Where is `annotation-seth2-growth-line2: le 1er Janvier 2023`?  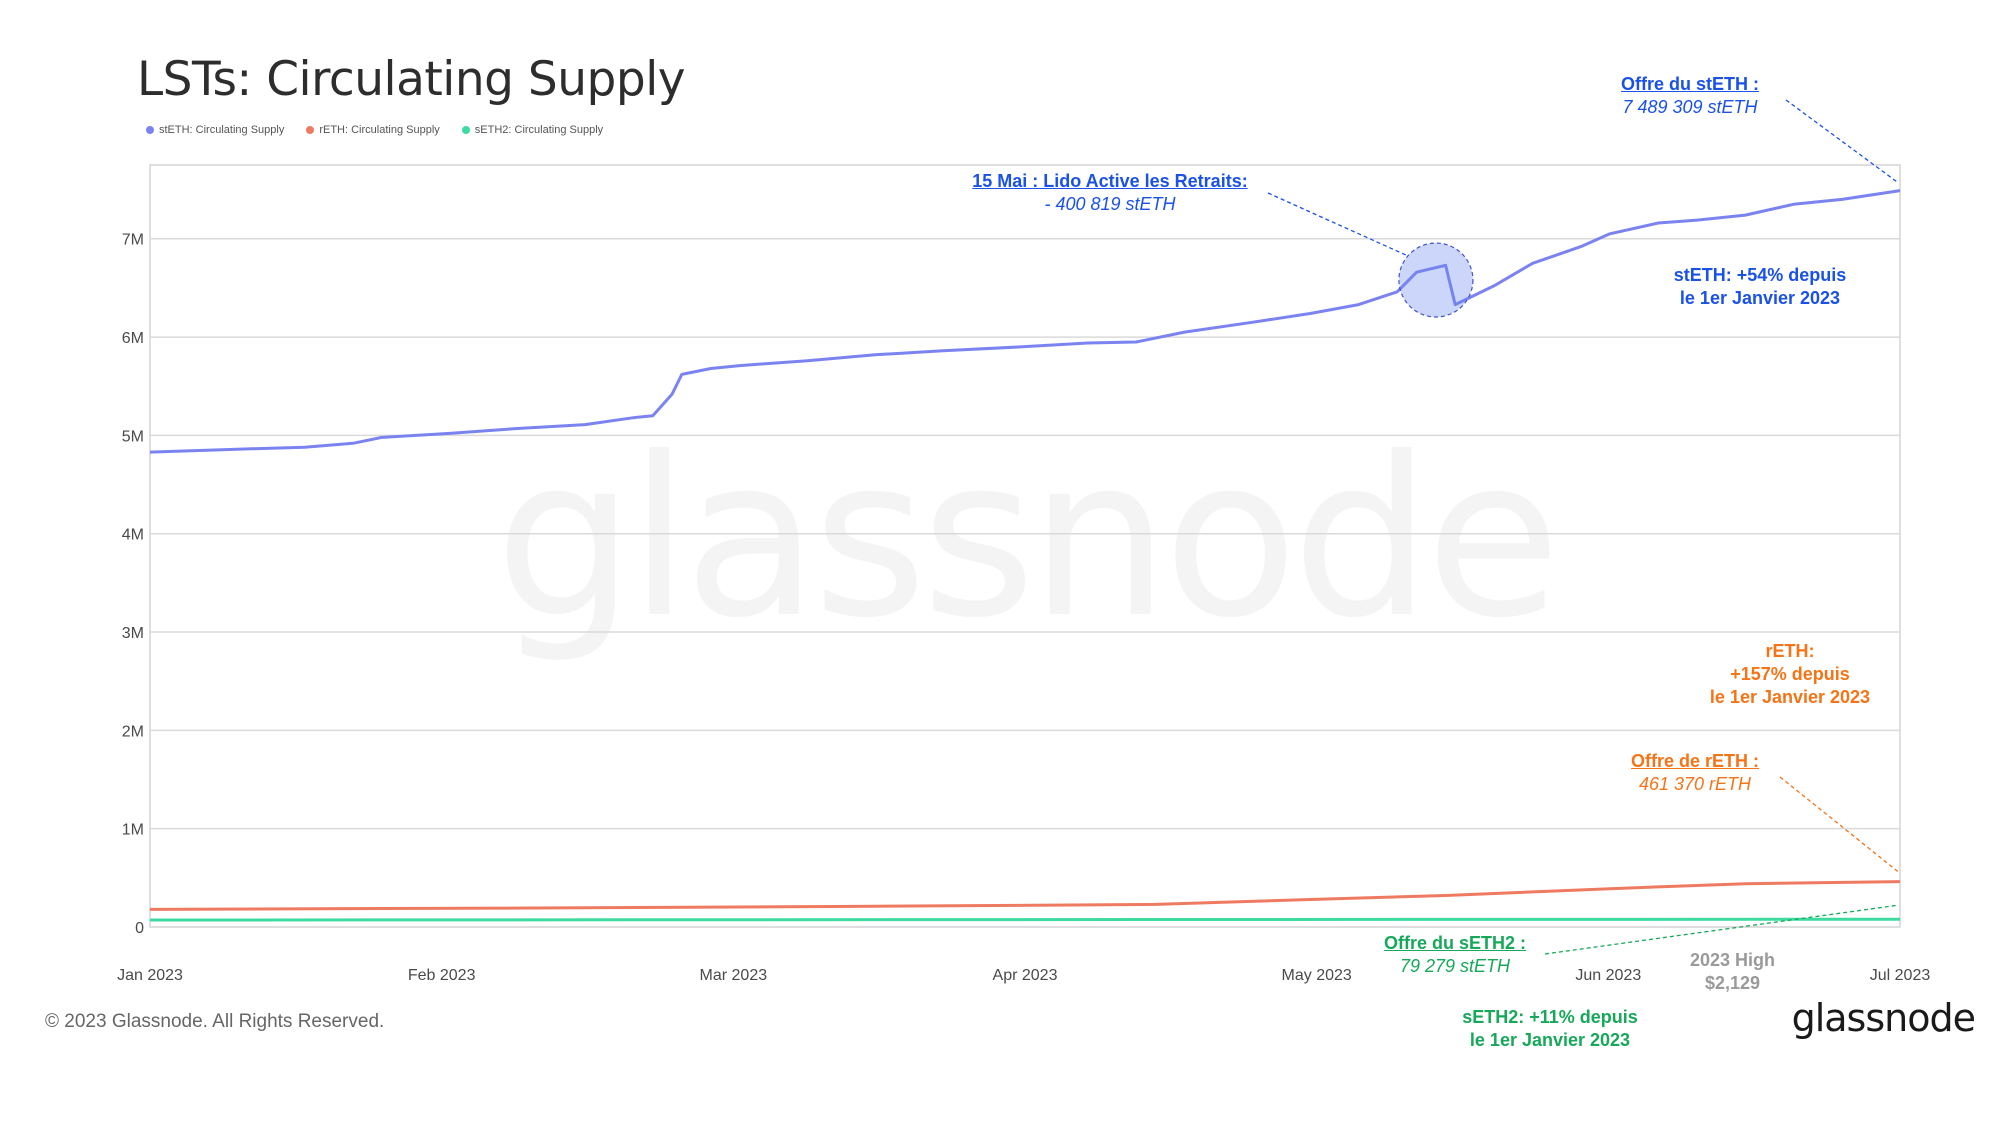
annotation-seth2-growth-line2: le 1er Janvier 2023 is located at coordinates (1550, 1040).